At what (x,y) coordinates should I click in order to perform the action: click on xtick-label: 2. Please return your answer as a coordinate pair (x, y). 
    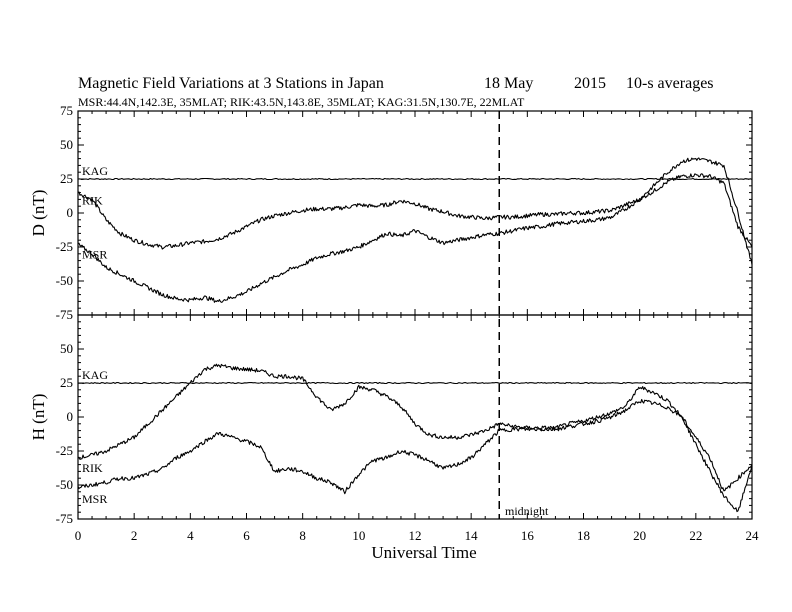
    Looking at the image, I should click on (134, 535).